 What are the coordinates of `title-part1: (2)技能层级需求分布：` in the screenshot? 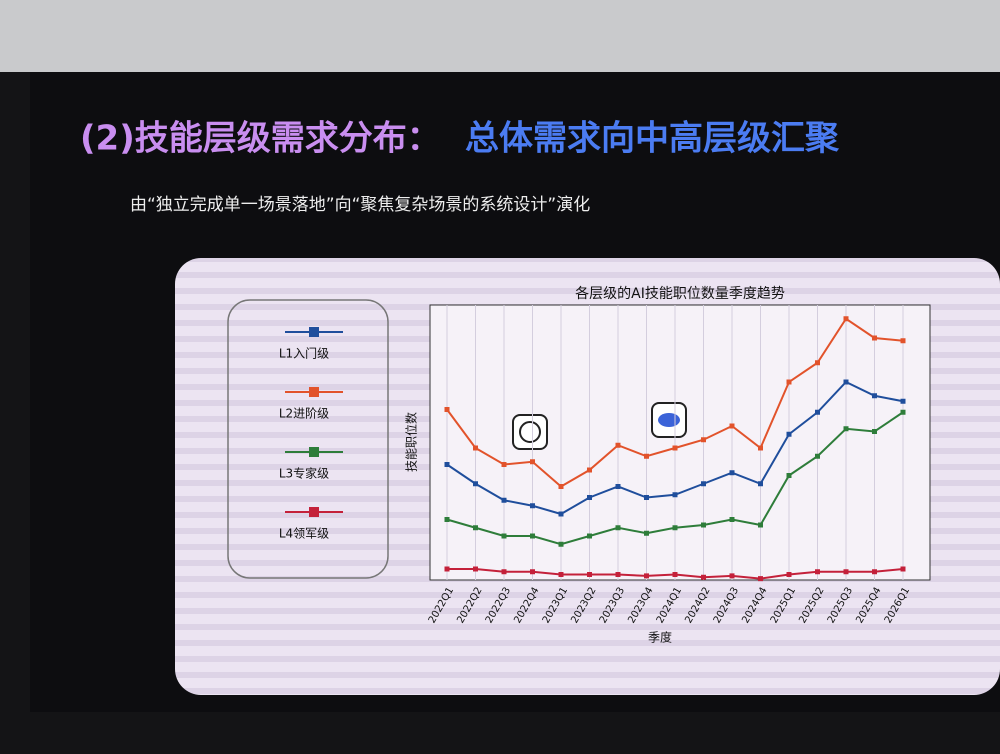 It's located at (260, 139).